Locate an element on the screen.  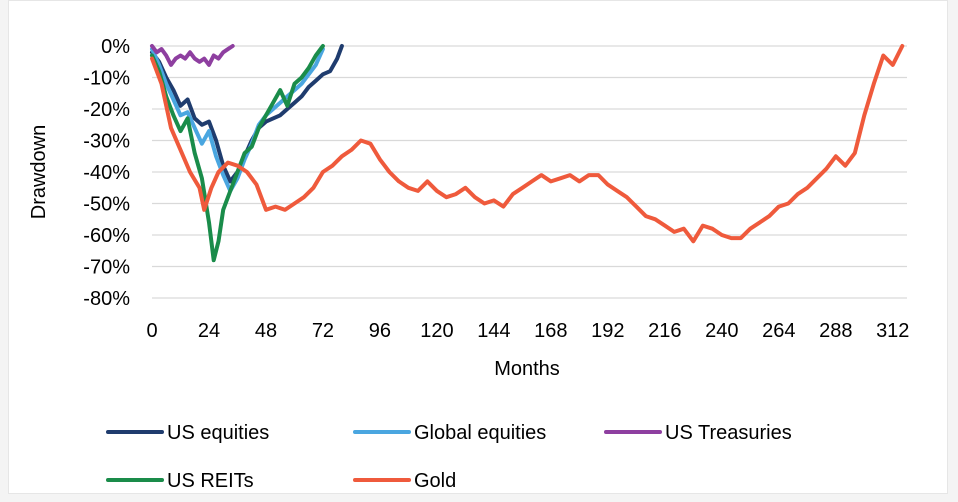
x-tick-label: 72 is located at coordinates (323, 331).